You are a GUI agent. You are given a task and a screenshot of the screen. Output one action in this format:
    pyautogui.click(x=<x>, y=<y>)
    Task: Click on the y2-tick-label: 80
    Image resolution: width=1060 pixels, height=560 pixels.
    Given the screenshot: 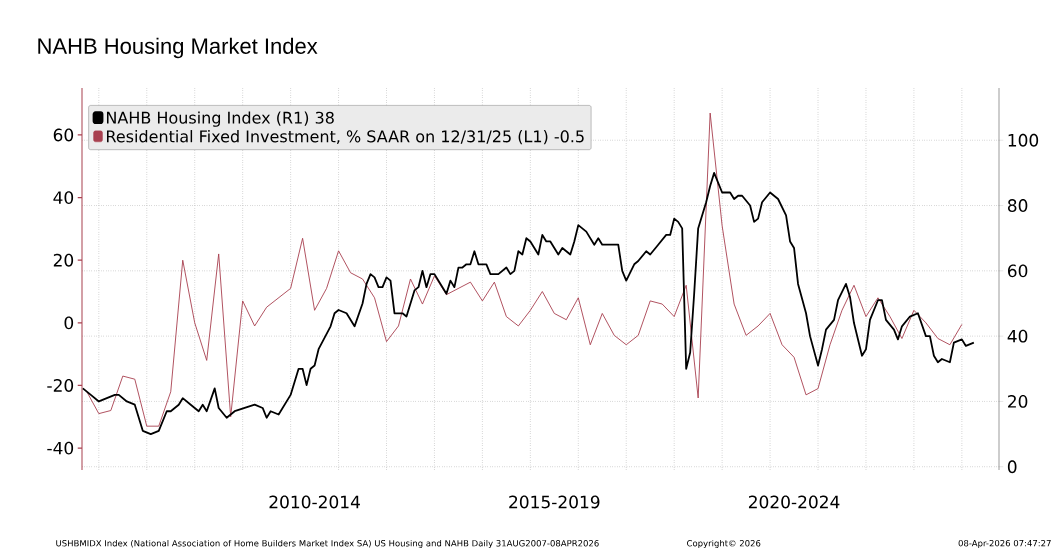 What is the action you would take?
    pyautogui.click(x=1017, y=205)
    